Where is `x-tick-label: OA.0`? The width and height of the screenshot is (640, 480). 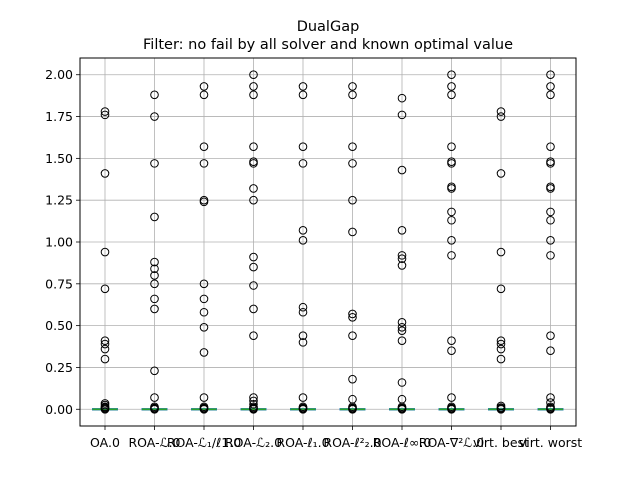
x-tick-label: OA.0 is located at coordinates (105, 442).